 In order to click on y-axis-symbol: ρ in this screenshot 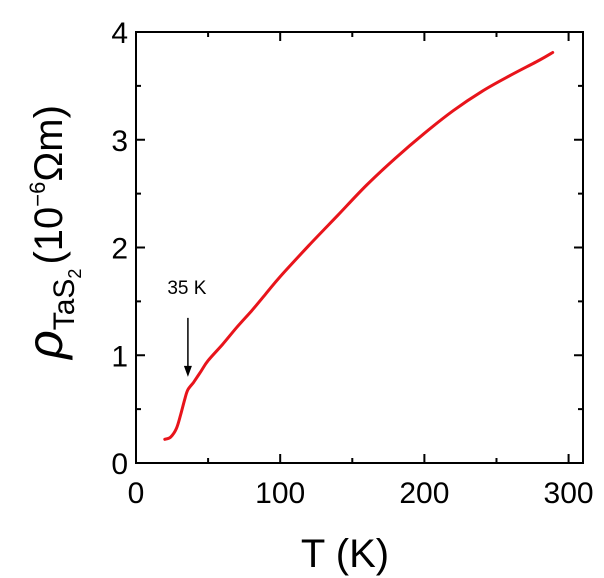, I will do `click(45, 345)`.